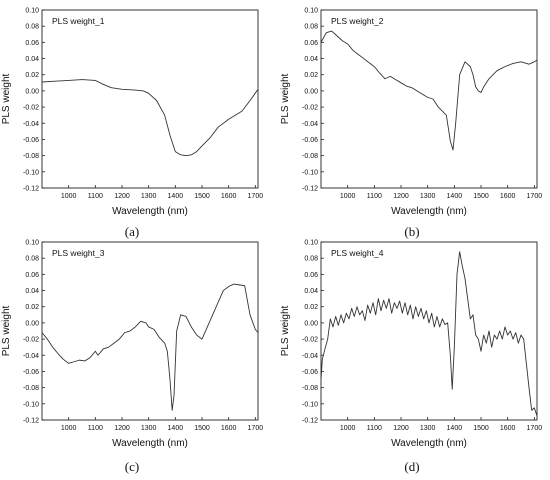 Image resolution: width=550 pixels, height=480 pixels. I want to click on caption-b: (b), so click(411, 231).